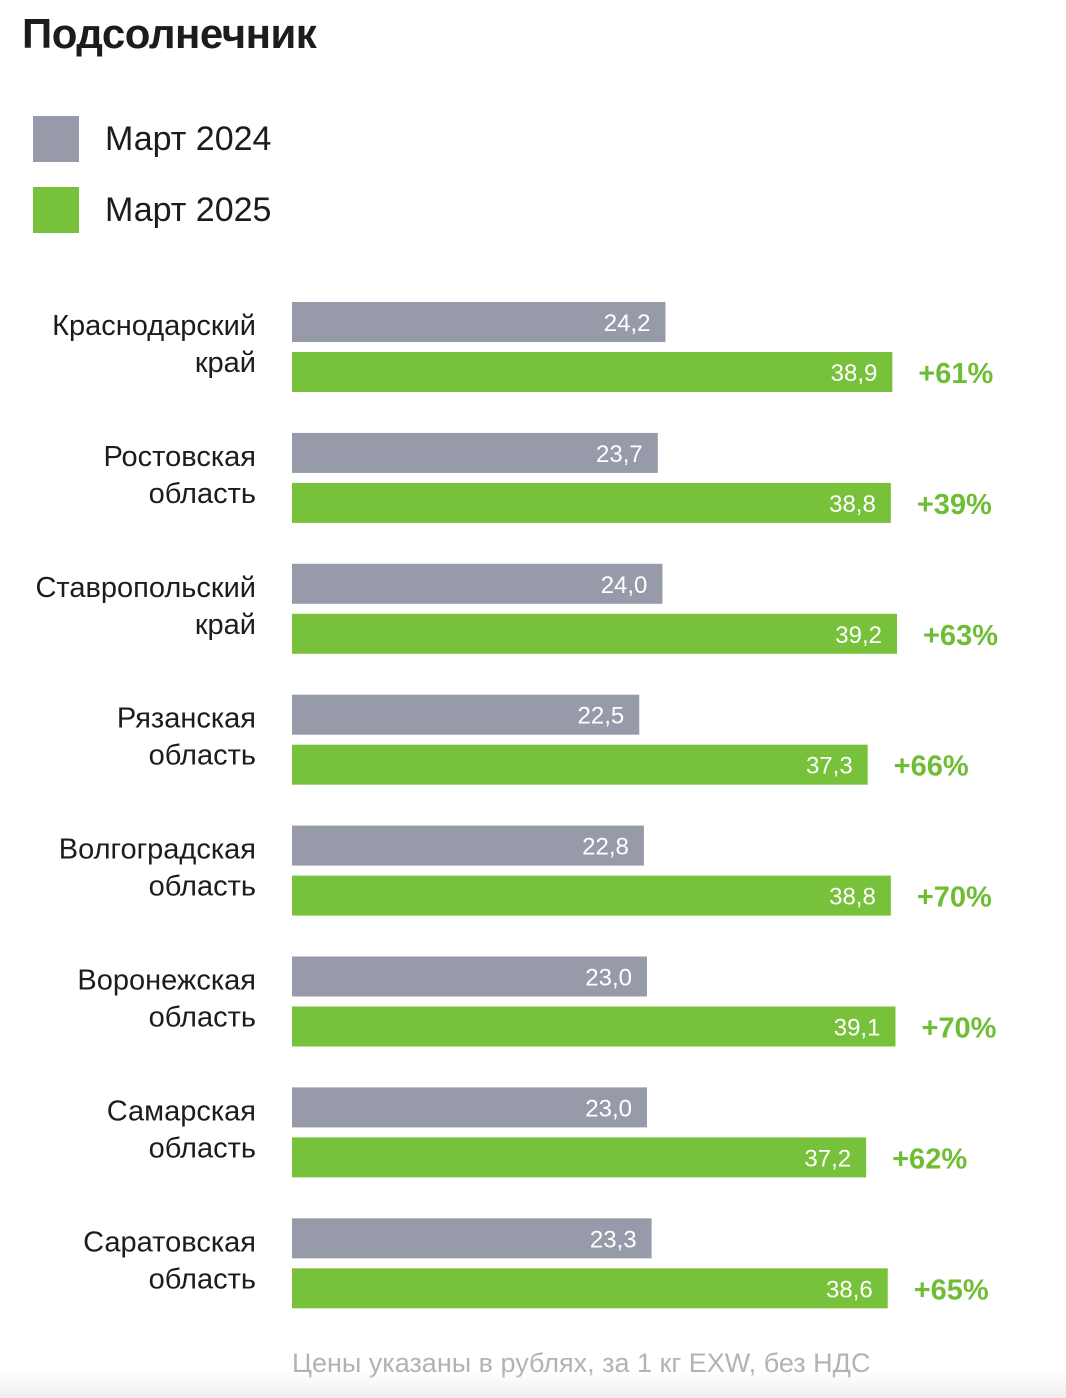  What do you see at coordinates (929, 1159) in the screenshot?
I see `change-percent-label: +62%` at bounding box center [929, 1159].